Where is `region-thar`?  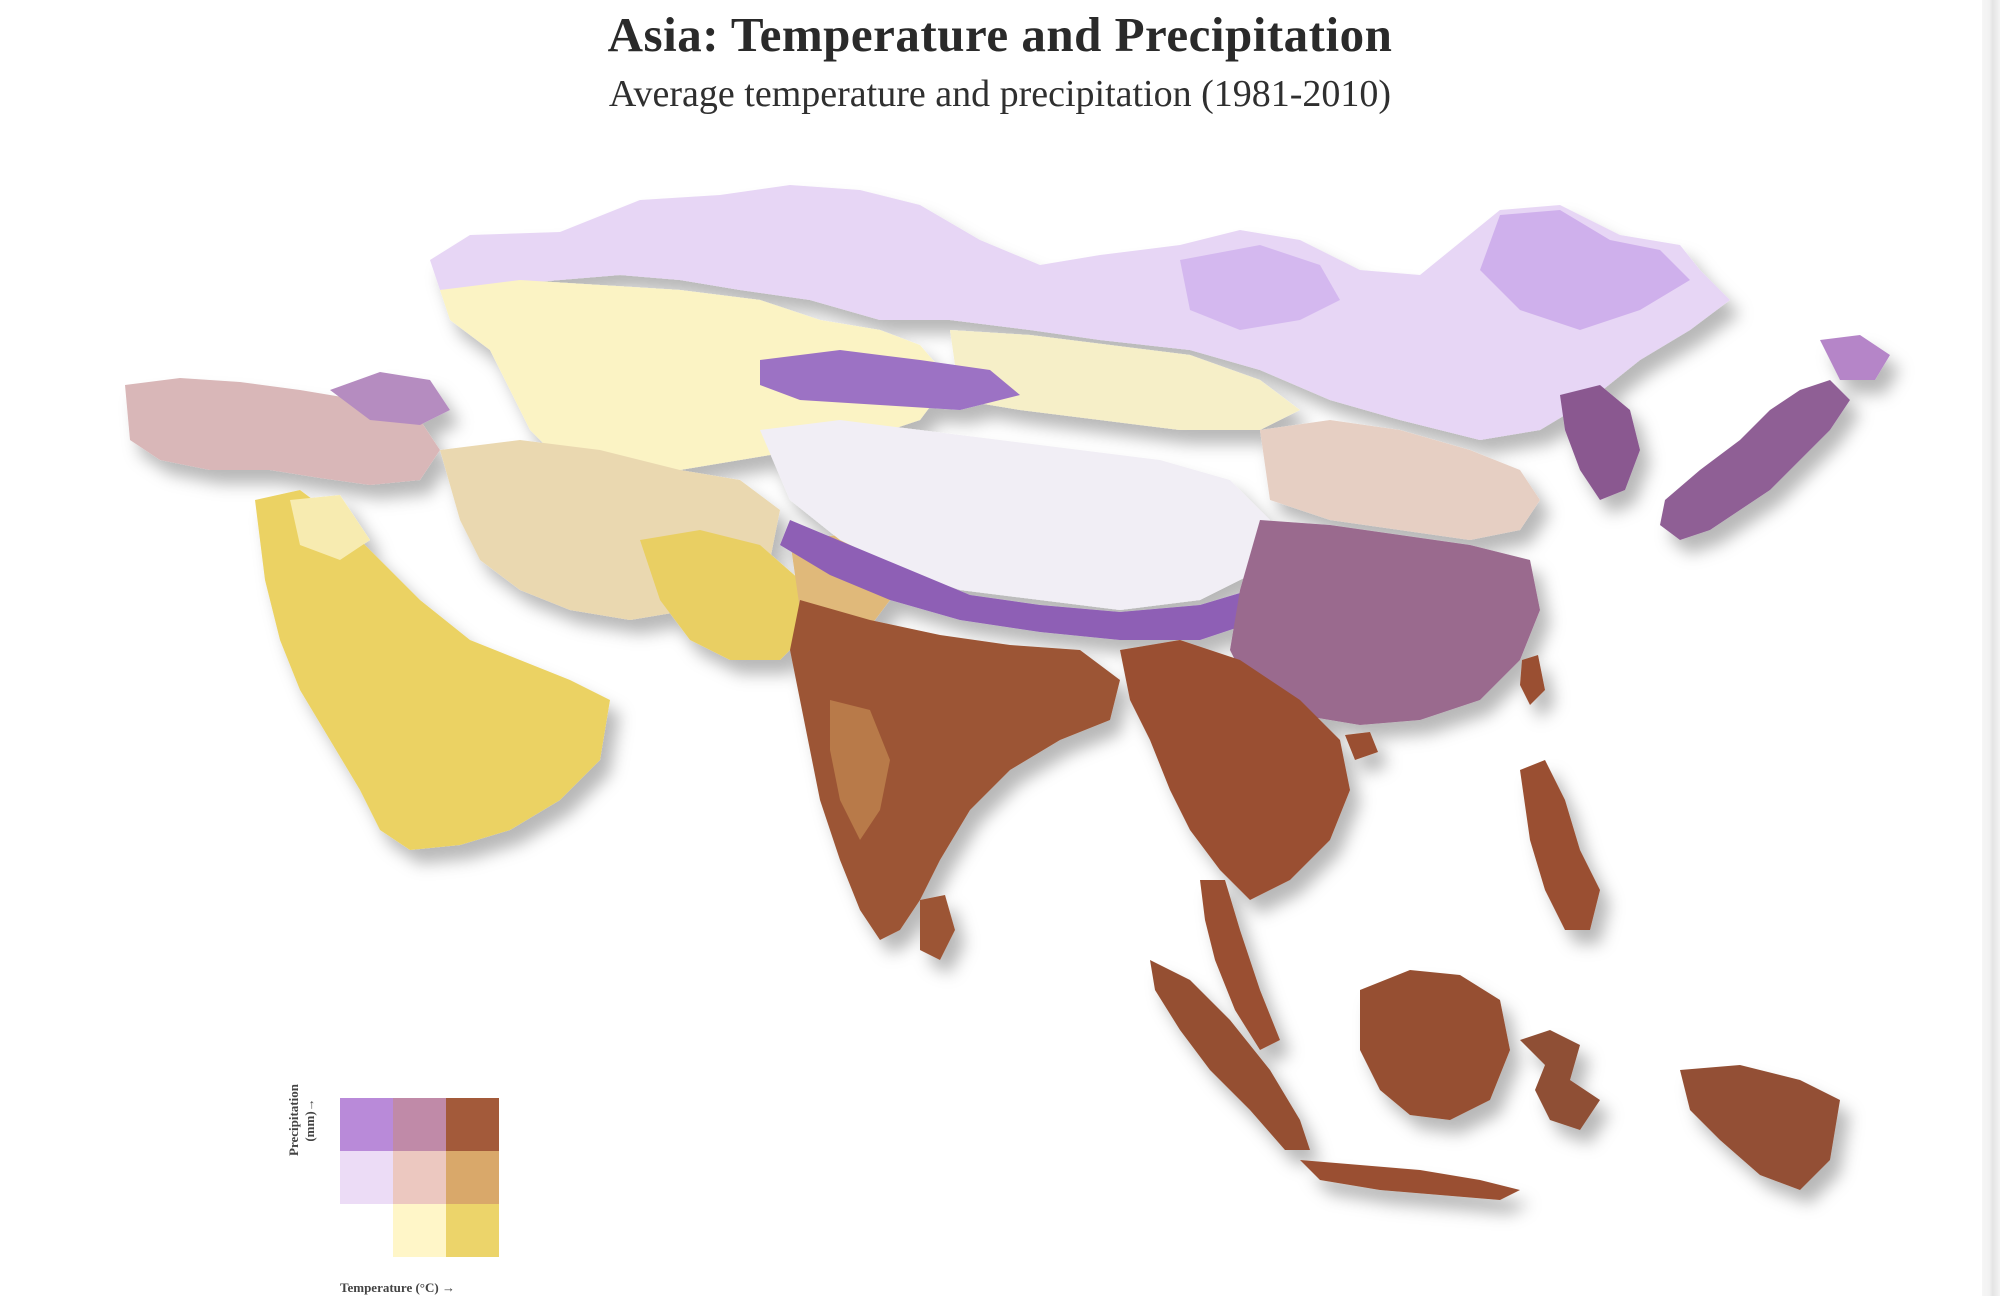
region-thar is located at coordinates (725, 595).